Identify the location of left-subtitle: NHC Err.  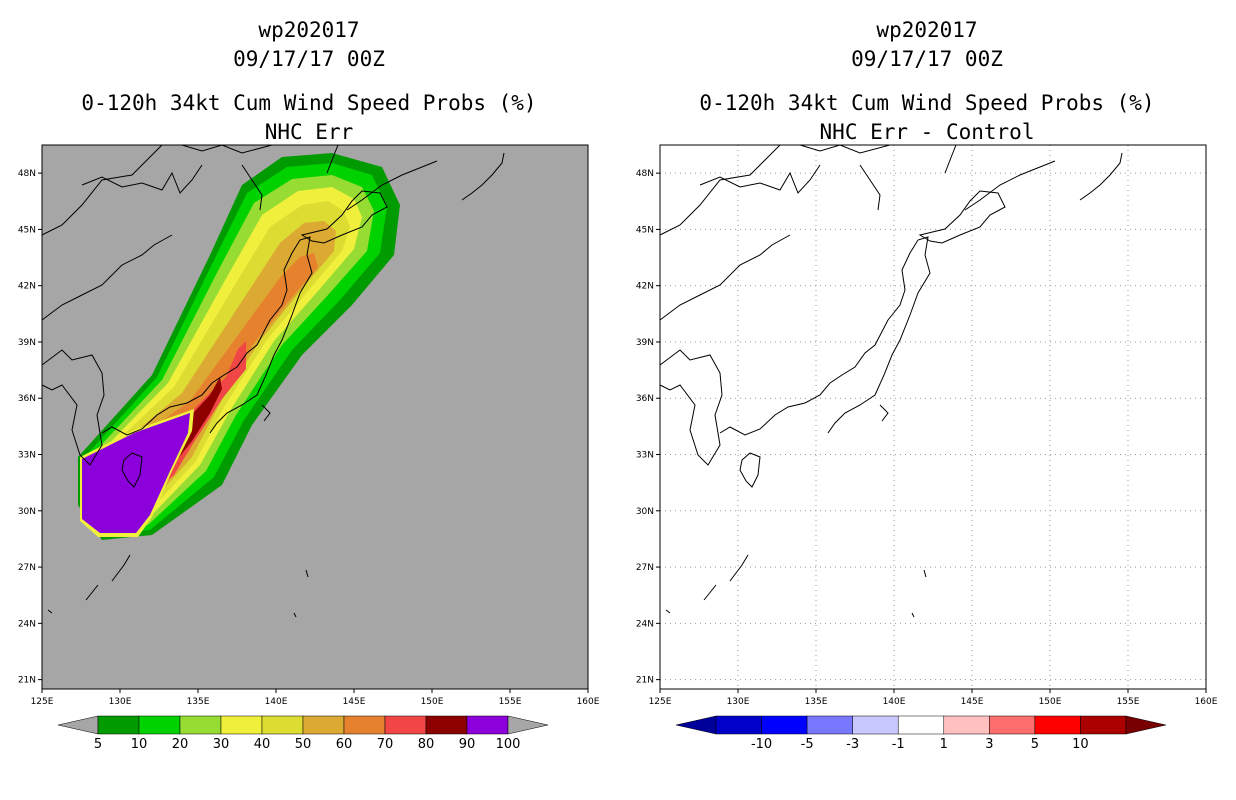
(309, 132).